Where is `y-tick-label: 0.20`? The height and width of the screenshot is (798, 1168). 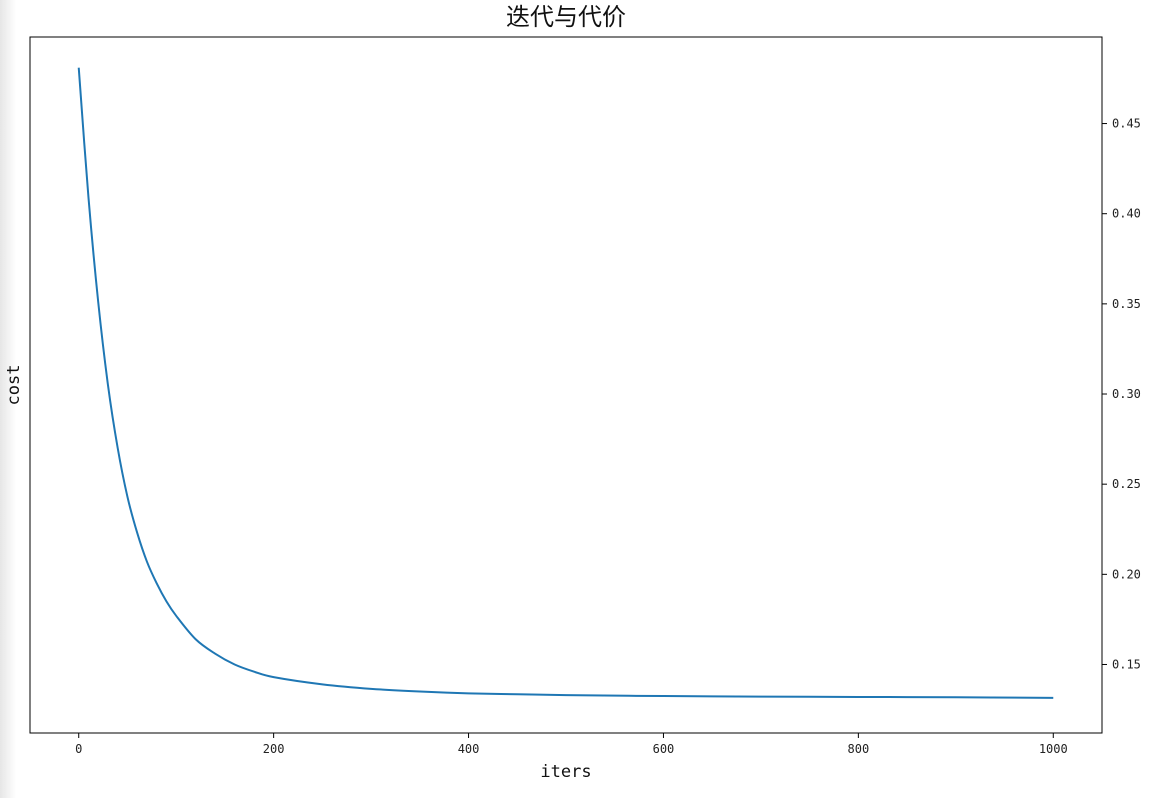 y-tick-label: 0.20 is located at coordinates (1126, 574).